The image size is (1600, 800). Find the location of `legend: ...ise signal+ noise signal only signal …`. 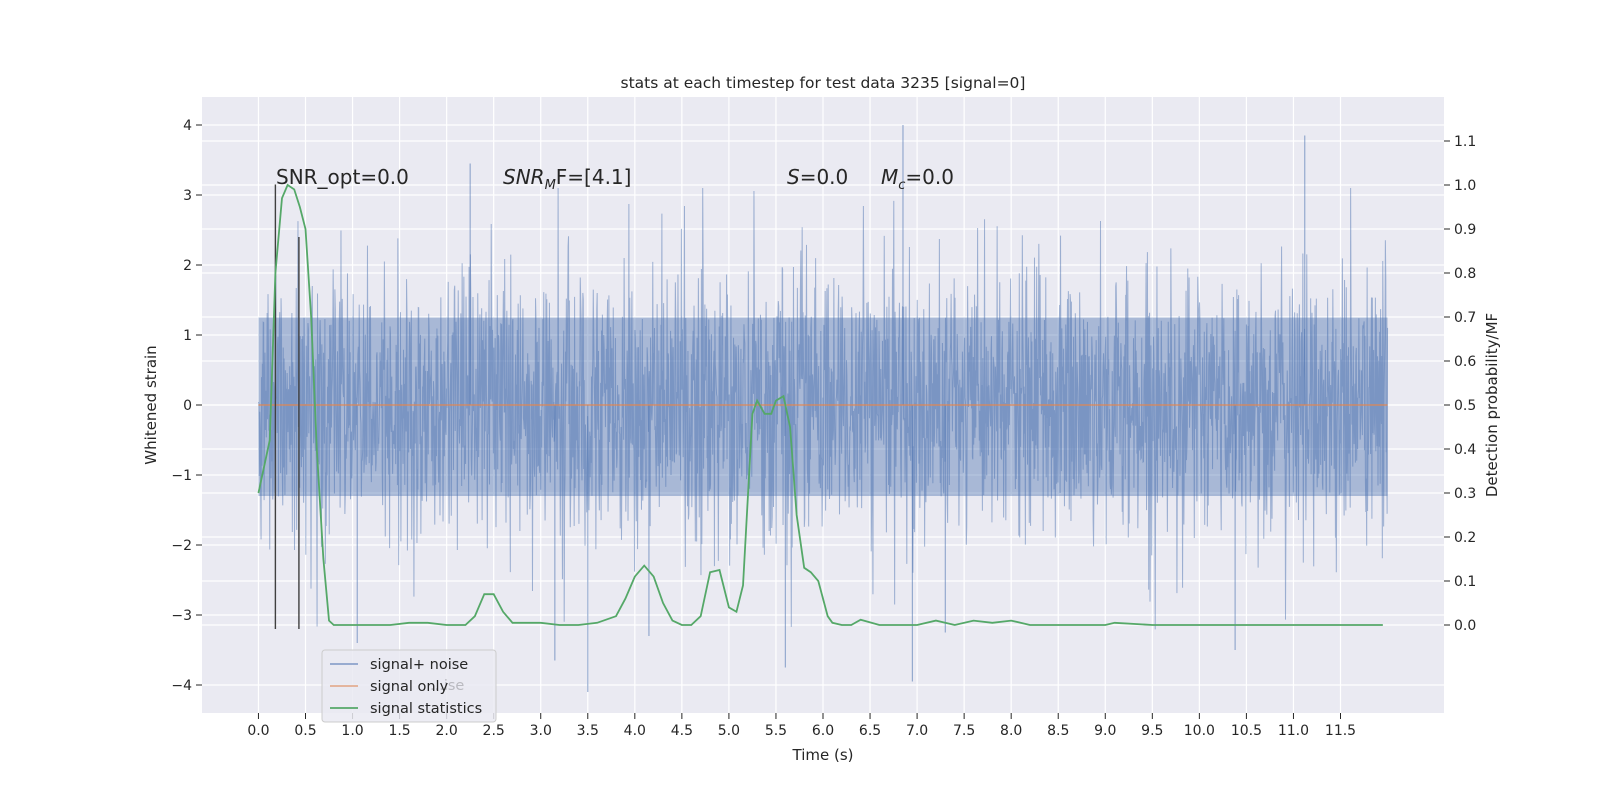

legend: ...ise signal+ noise signal only signal … is located at coordinates (409, 686).